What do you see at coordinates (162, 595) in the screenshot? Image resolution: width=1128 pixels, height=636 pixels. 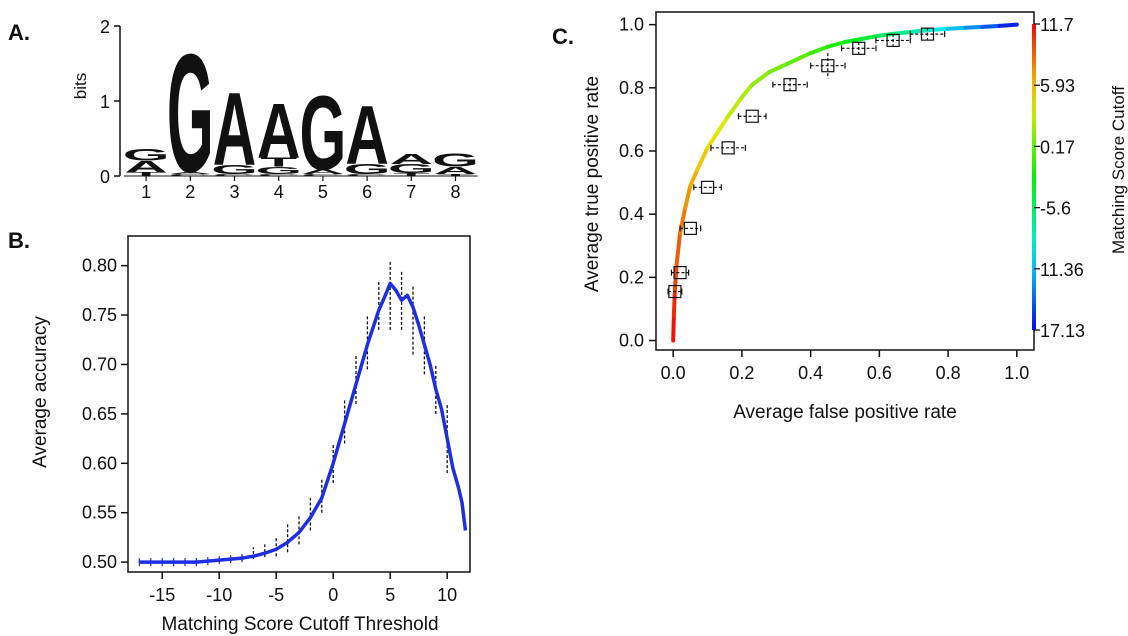 I see `accuracy-x-tick-label: -15` at bounding box center [162, 595].